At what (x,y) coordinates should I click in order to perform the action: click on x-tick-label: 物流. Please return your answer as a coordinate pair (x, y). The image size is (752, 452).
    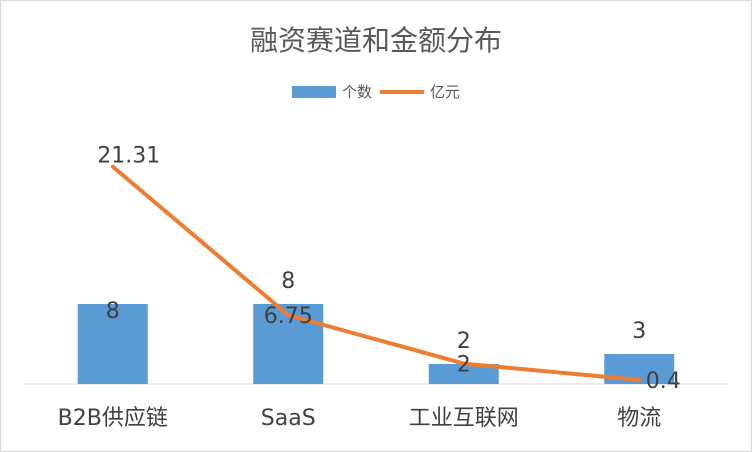
    Looking at the image, I should click on (639, 418).